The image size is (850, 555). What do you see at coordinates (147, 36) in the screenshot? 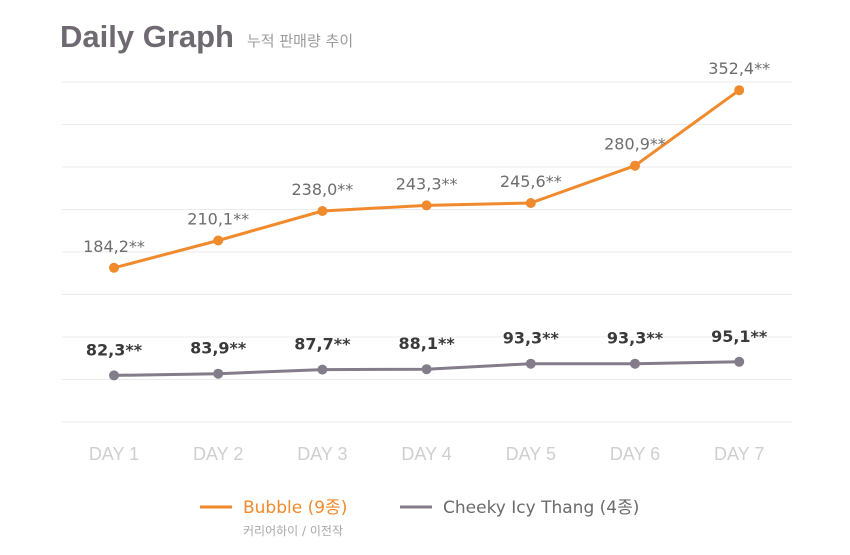
I see `chart-title: Daily Graph` at bounding box center [147, 36].